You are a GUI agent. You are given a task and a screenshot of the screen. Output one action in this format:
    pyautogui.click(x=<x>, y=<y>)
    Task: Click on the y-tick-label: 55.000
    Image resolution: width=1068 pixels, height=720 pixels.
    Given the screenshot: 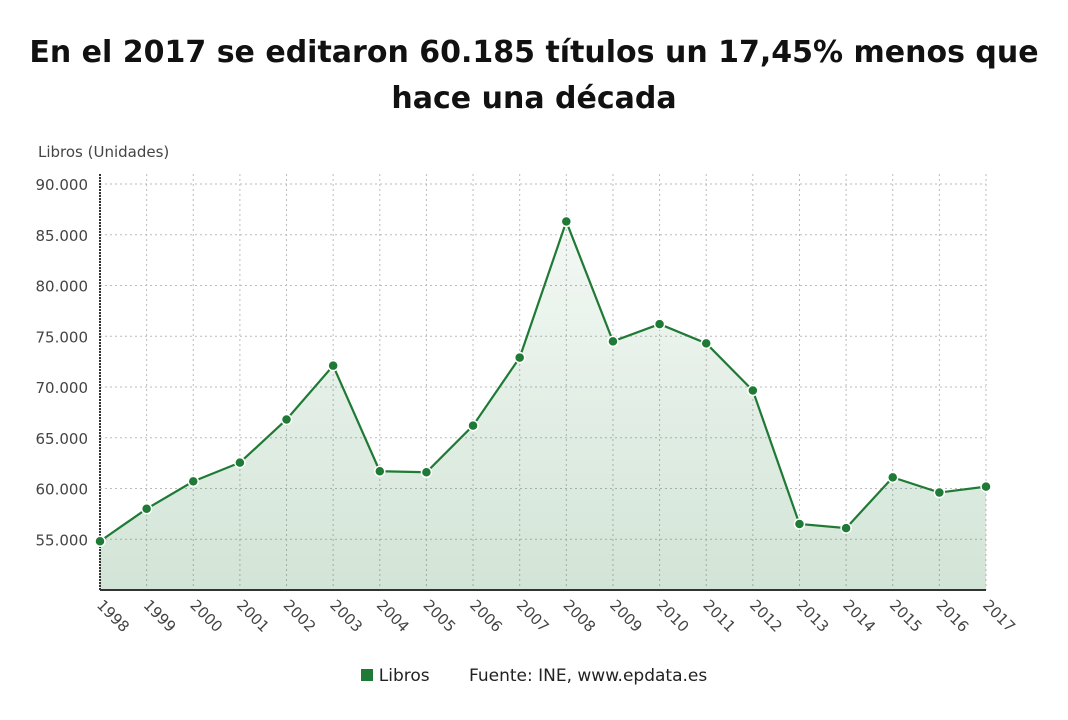 What is the action you would take?
    pyautogui.click(x=62, y=540)
    